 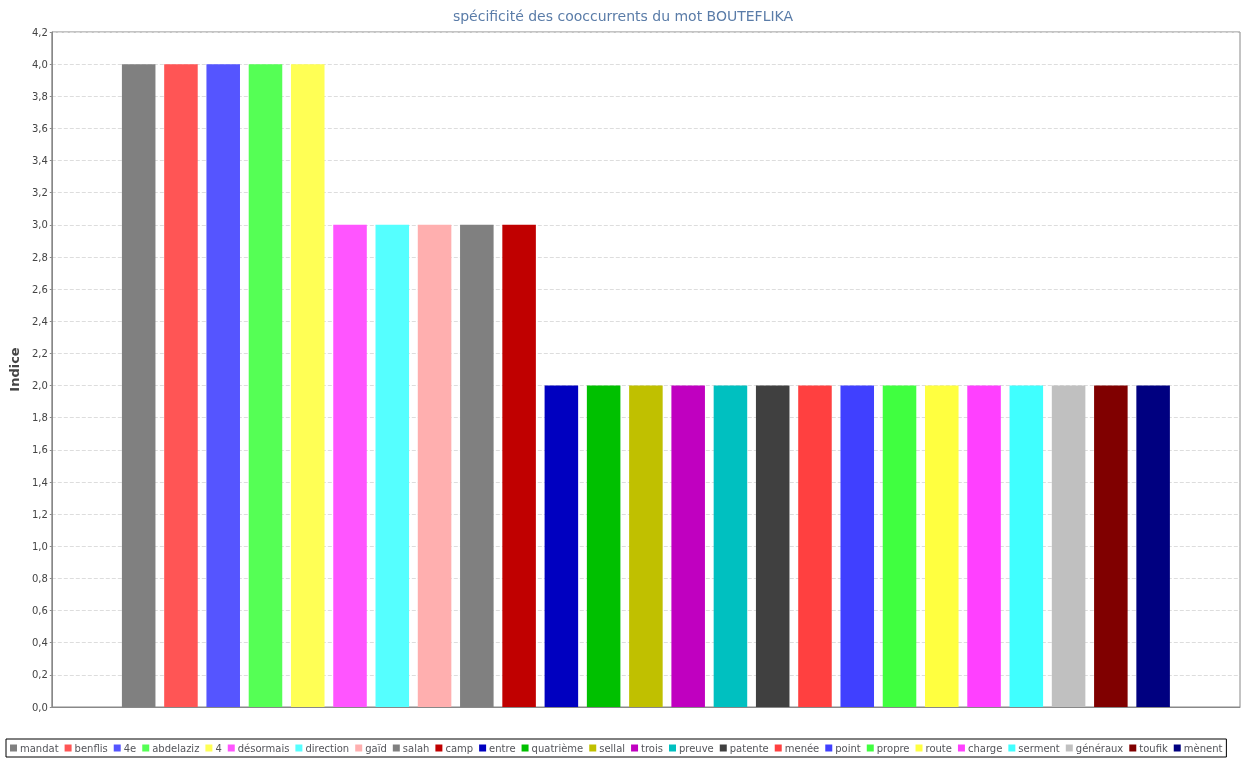 I want to click on y-tick-label: 1,8, so click(x=39, y=418).